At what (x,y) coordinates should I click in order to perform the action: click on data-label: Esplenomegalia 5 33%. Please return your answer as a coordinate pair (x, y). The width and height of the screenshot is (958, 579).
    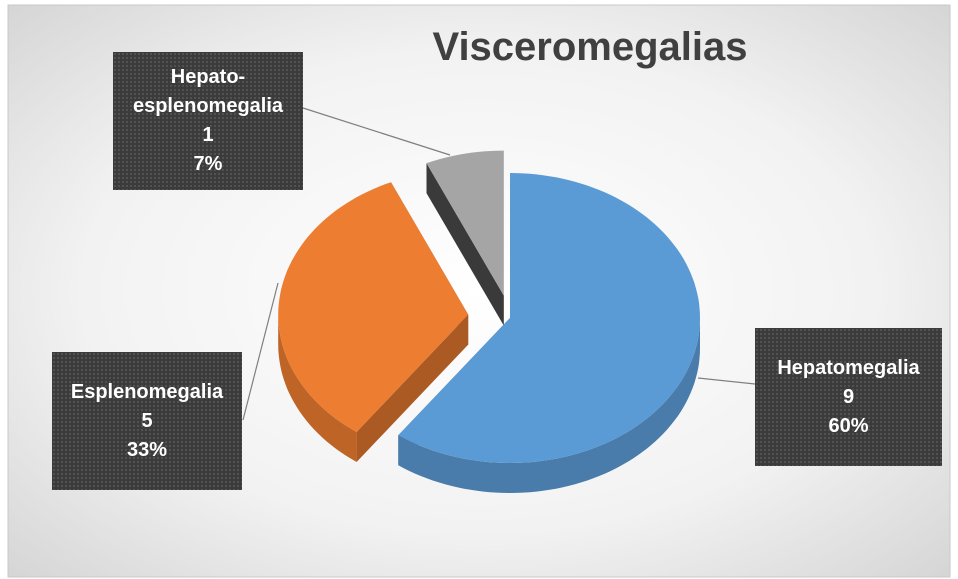
    Looking at the image, I should click on (147, 421).